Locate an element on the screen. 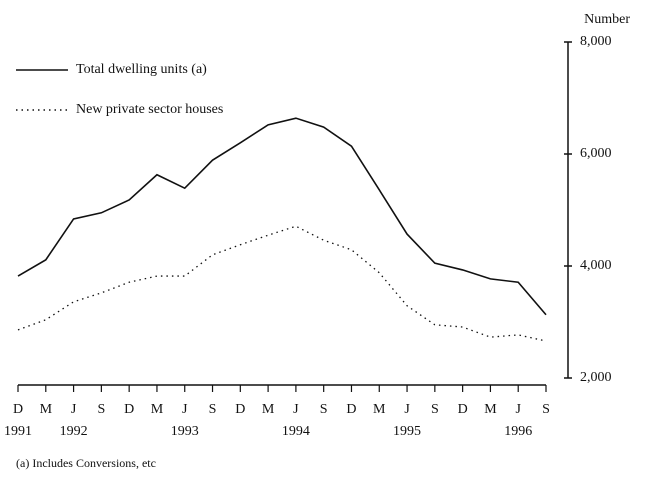  x-year-label: 1995 is located at coordinates (407, 431).